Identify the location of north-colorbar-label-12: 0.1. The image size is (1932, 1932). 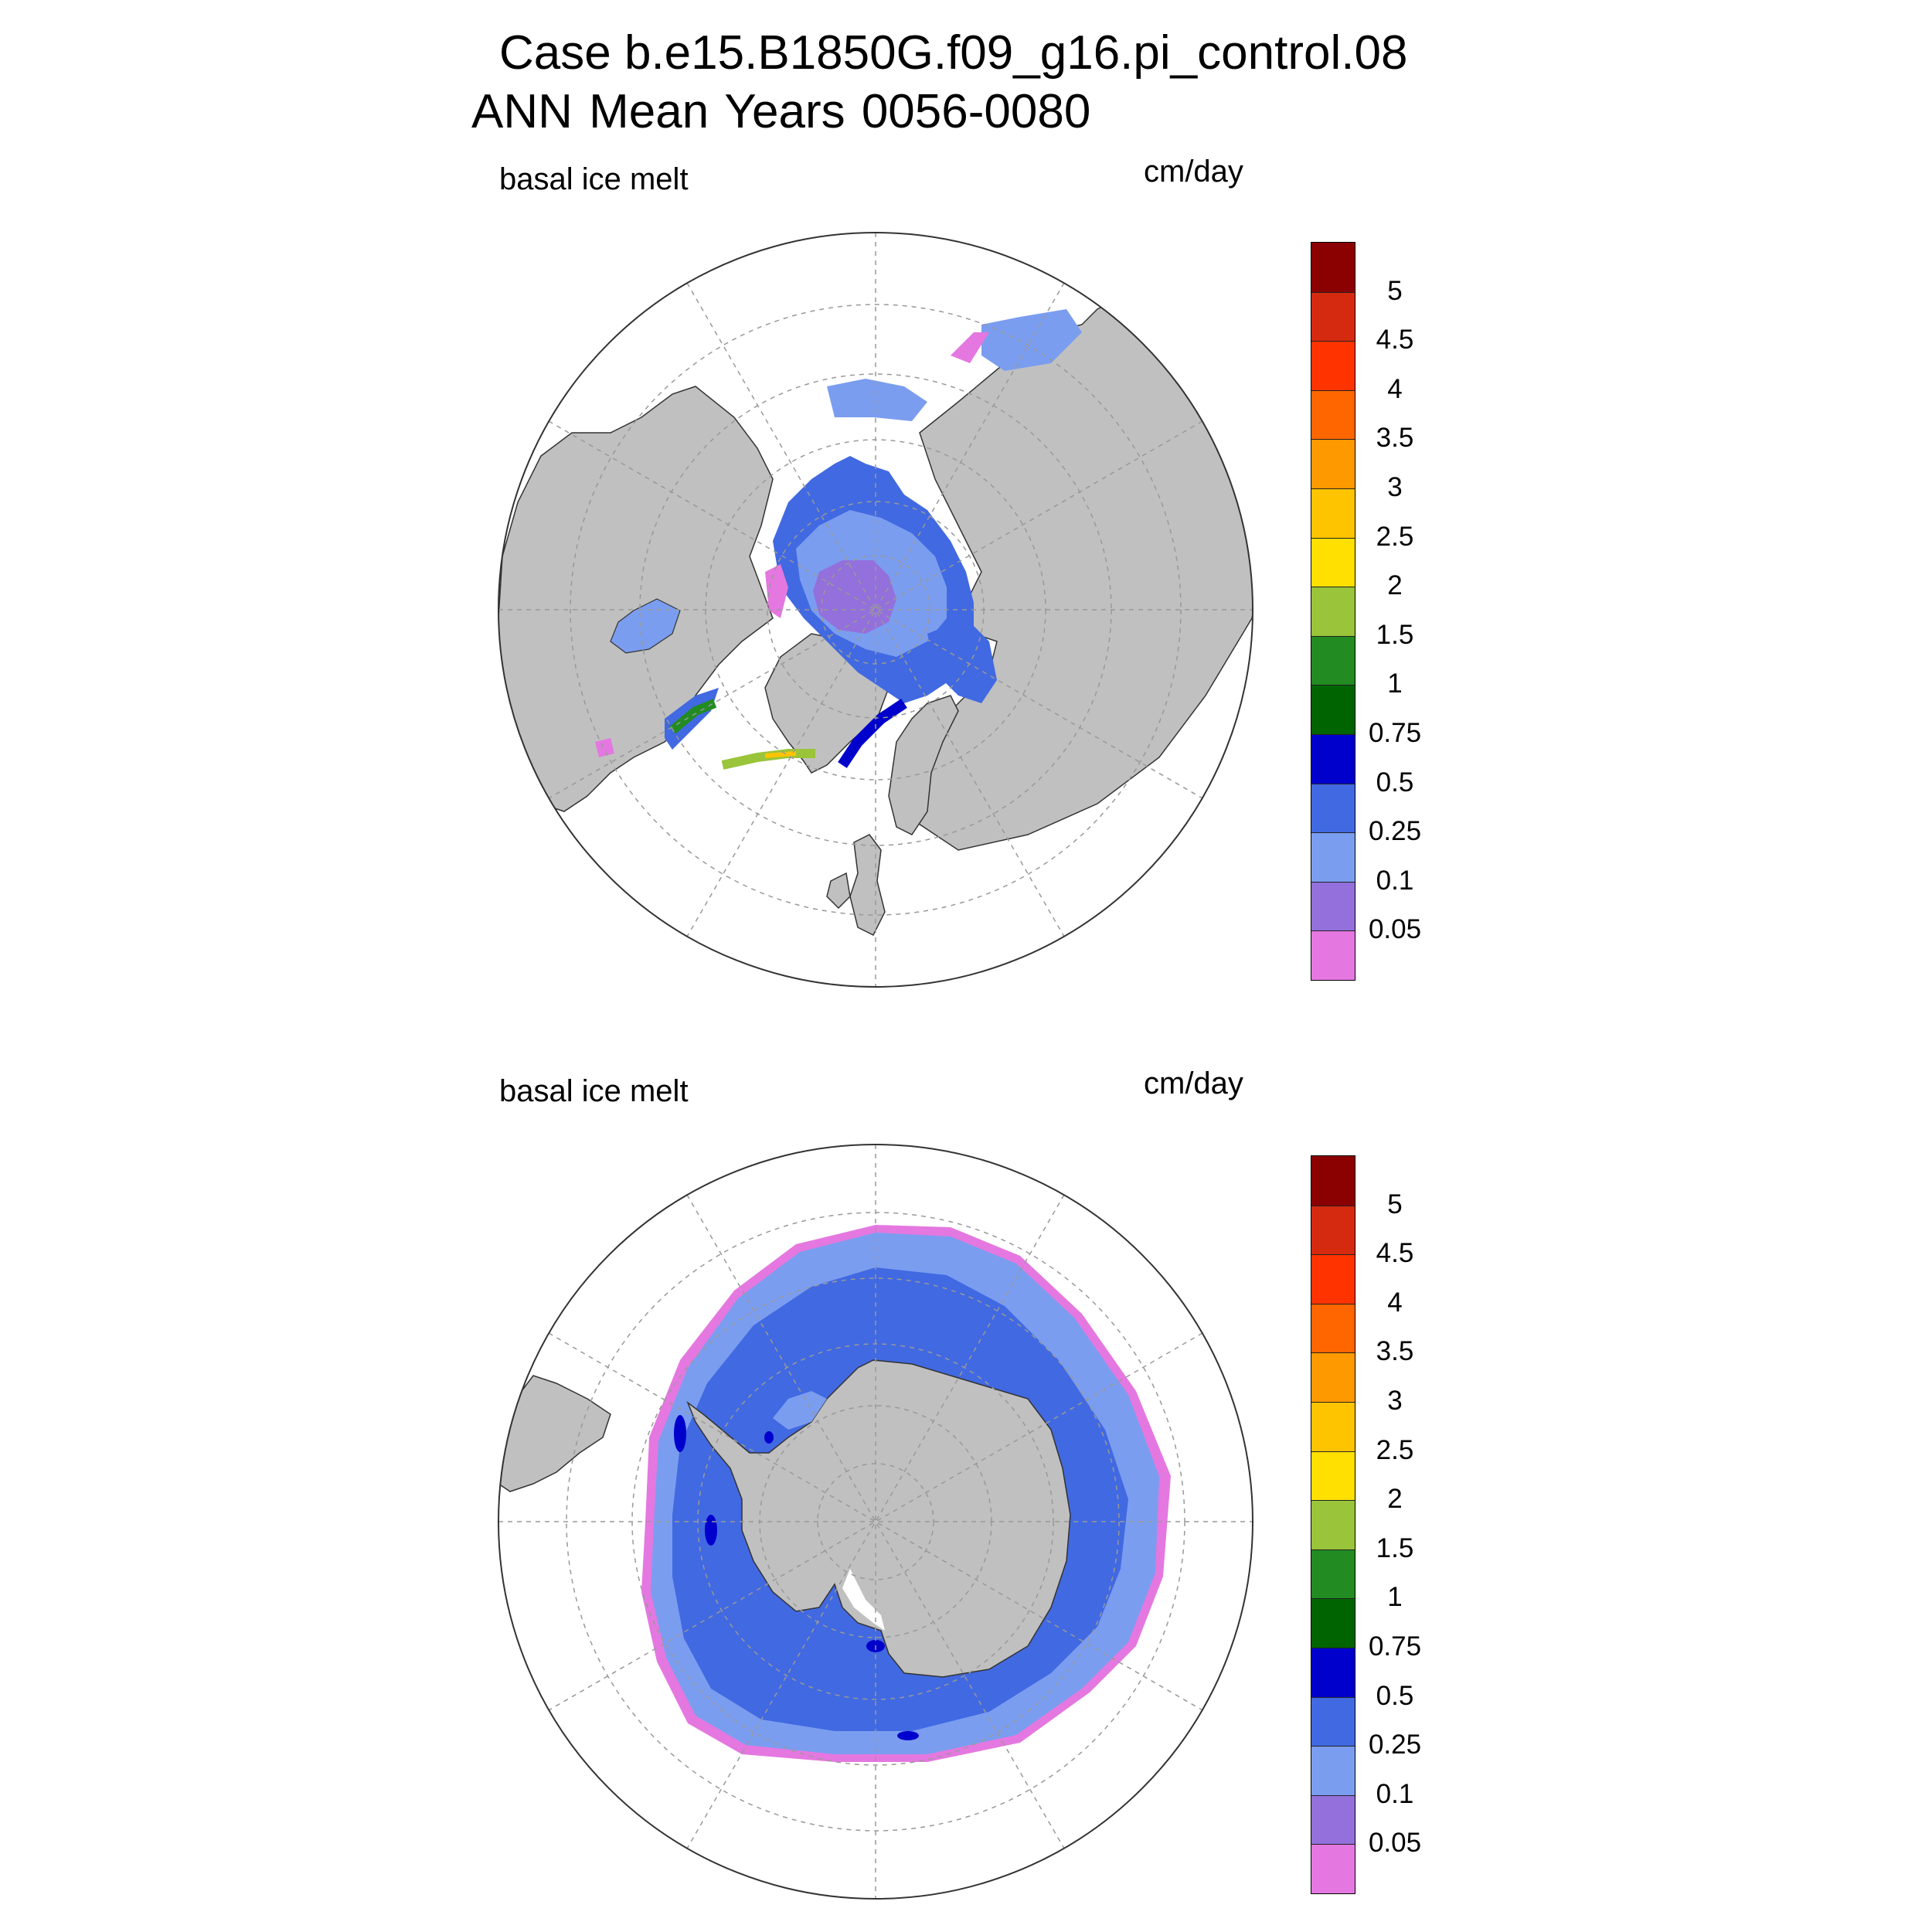
(1395, 880).